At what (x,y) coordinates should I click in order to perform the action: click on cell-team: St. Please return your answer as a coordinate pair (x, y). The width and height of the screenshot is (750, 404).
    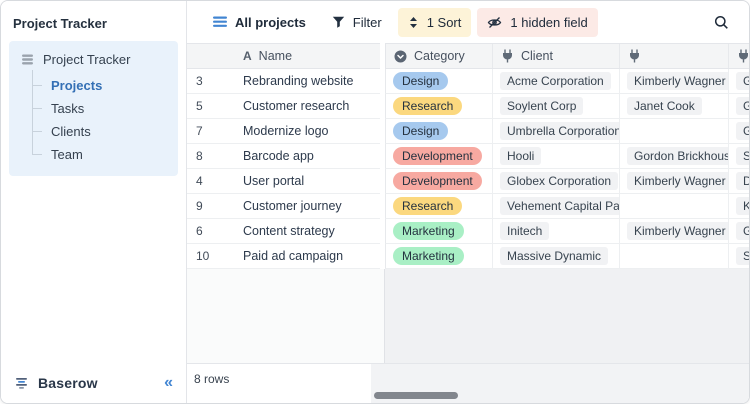
    Looking at the image, I should click on (739, 156).